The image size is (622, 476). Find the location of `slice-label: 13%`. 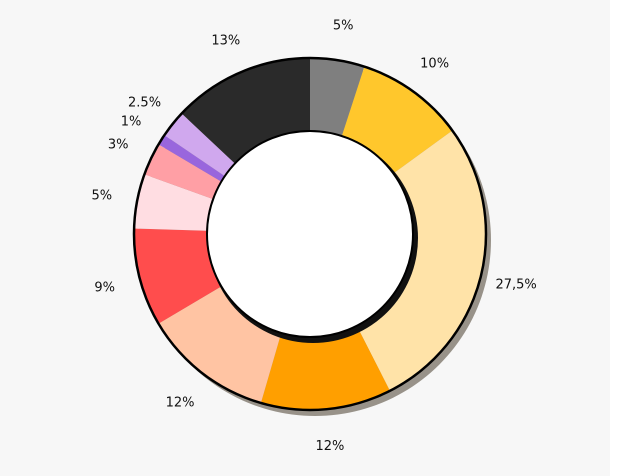

slice-label: 13% is located at coordinates (225, 40).